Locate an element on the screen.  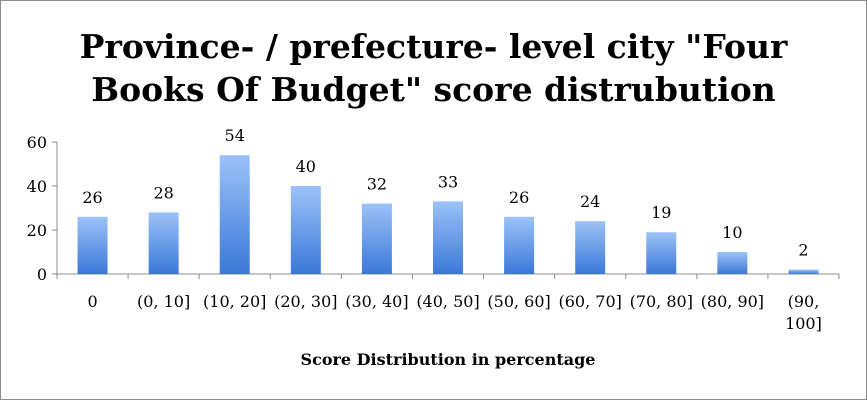
bar-data-label: 54 is located at coordinates (235, 135).